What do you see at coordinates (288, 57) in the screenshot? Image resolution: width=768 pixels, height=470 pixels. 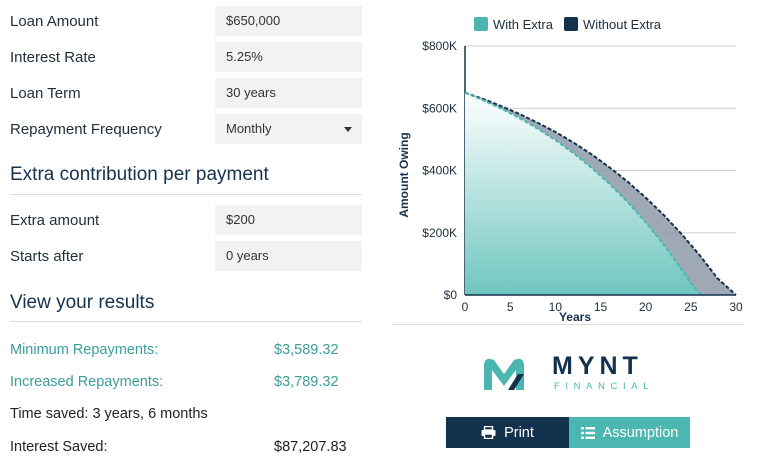 I see `interest-rate-input: 5.25%` at bounding box center [288, 57].